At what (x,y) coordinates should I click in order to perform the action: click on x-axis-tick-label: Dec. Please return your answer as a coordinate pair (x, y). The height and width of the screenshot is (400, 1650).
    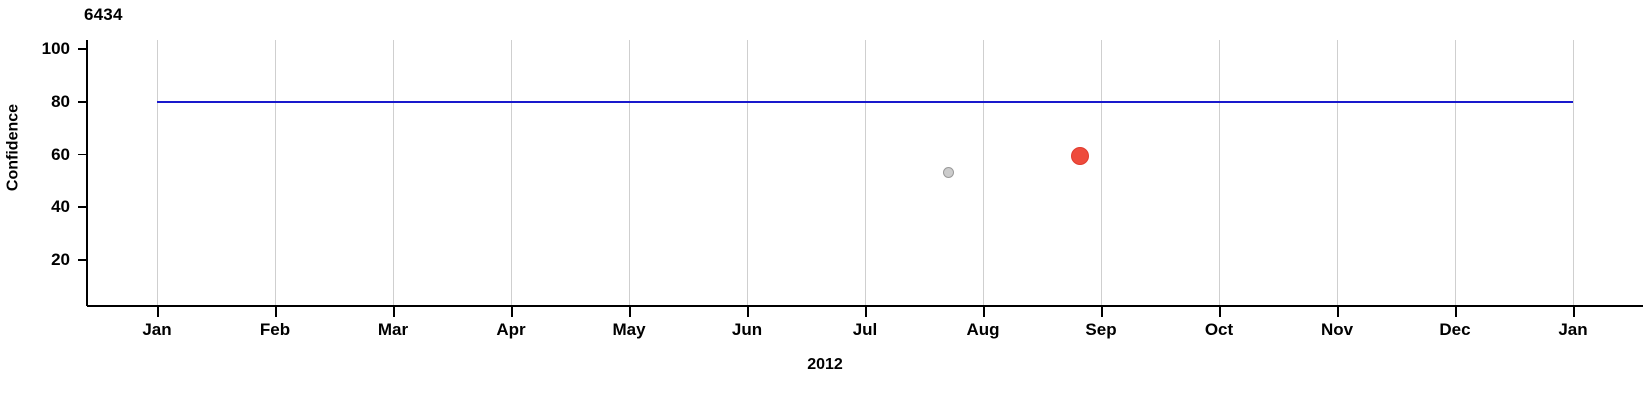
    Looking at the image, I should click on (1455, 329).